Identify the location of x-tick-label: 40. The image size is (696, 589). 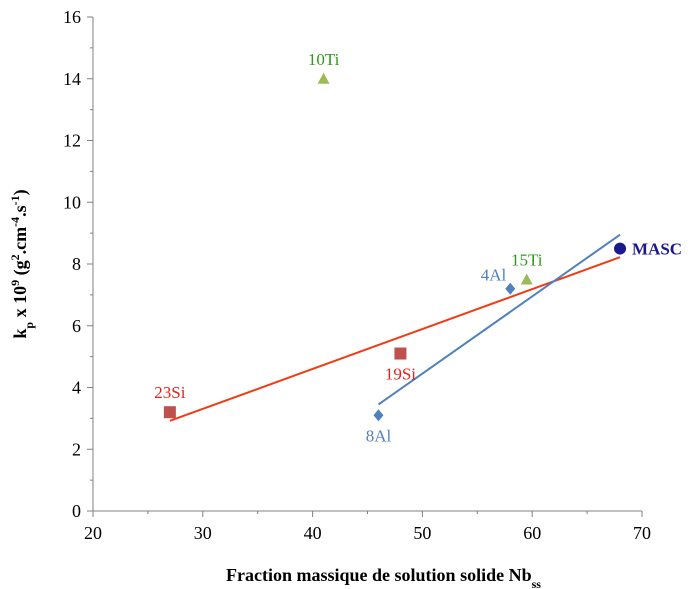
(313, 533).